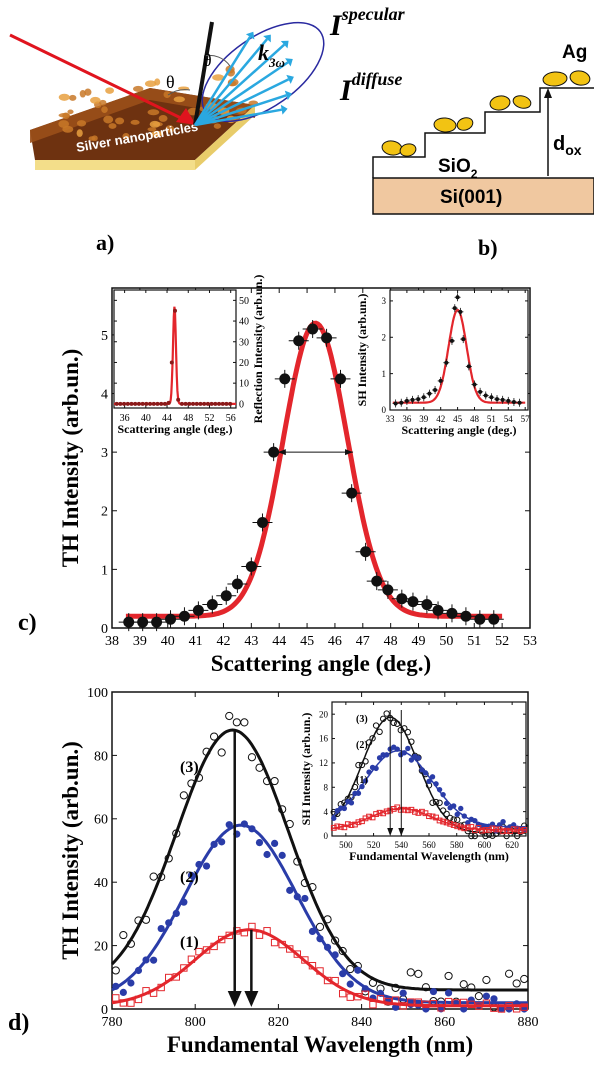 The width and height of the screenshot is (594, 1067). What do you see at coordinates (104, 570) in the screenshot?
I see `y-tick-label: 1` at bounding box center [104, 570].